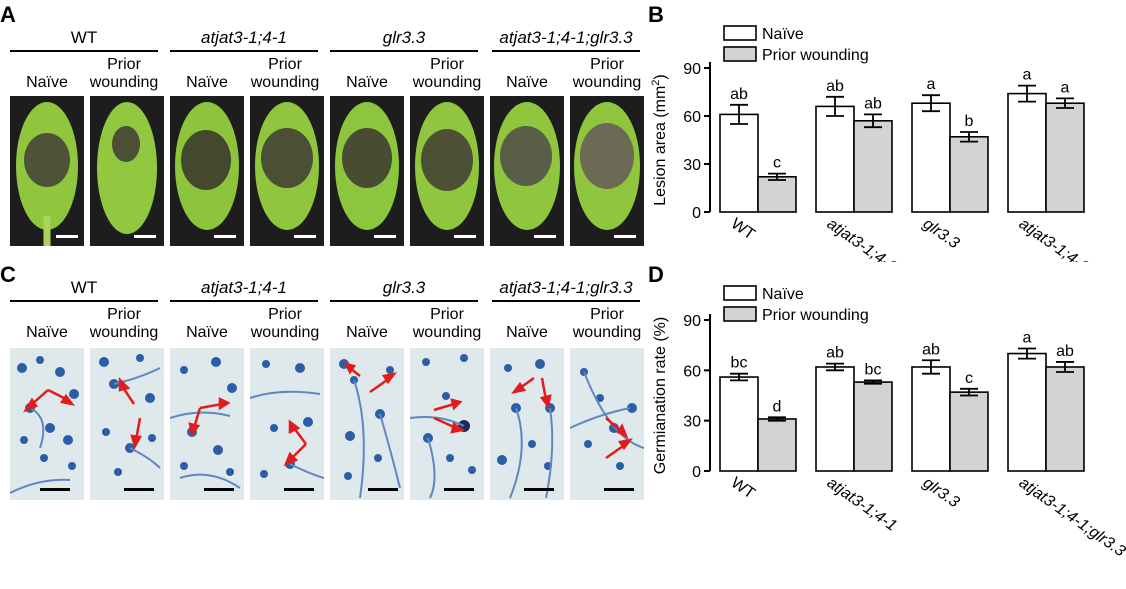 The height and width of the screenshot is (589, 1126). I want to click on y-axis-label: Lesion area (mm2), so click(659, 140).